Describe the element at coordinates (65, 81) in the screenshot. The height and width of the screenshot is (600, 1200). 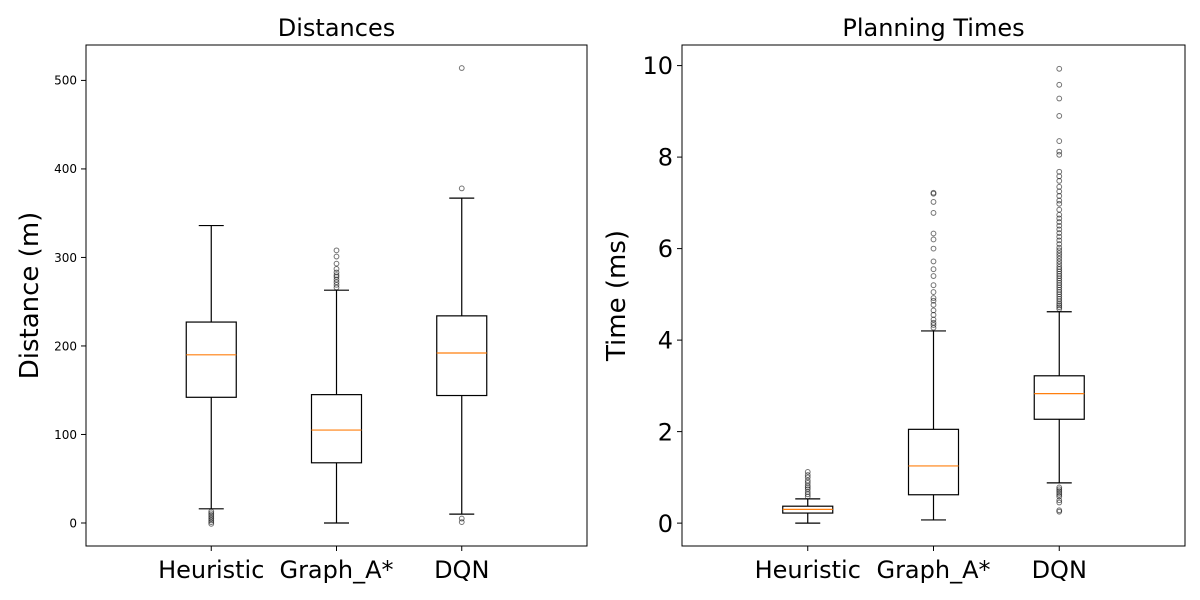
I see `chart1-ytick-label: 500` at that location.